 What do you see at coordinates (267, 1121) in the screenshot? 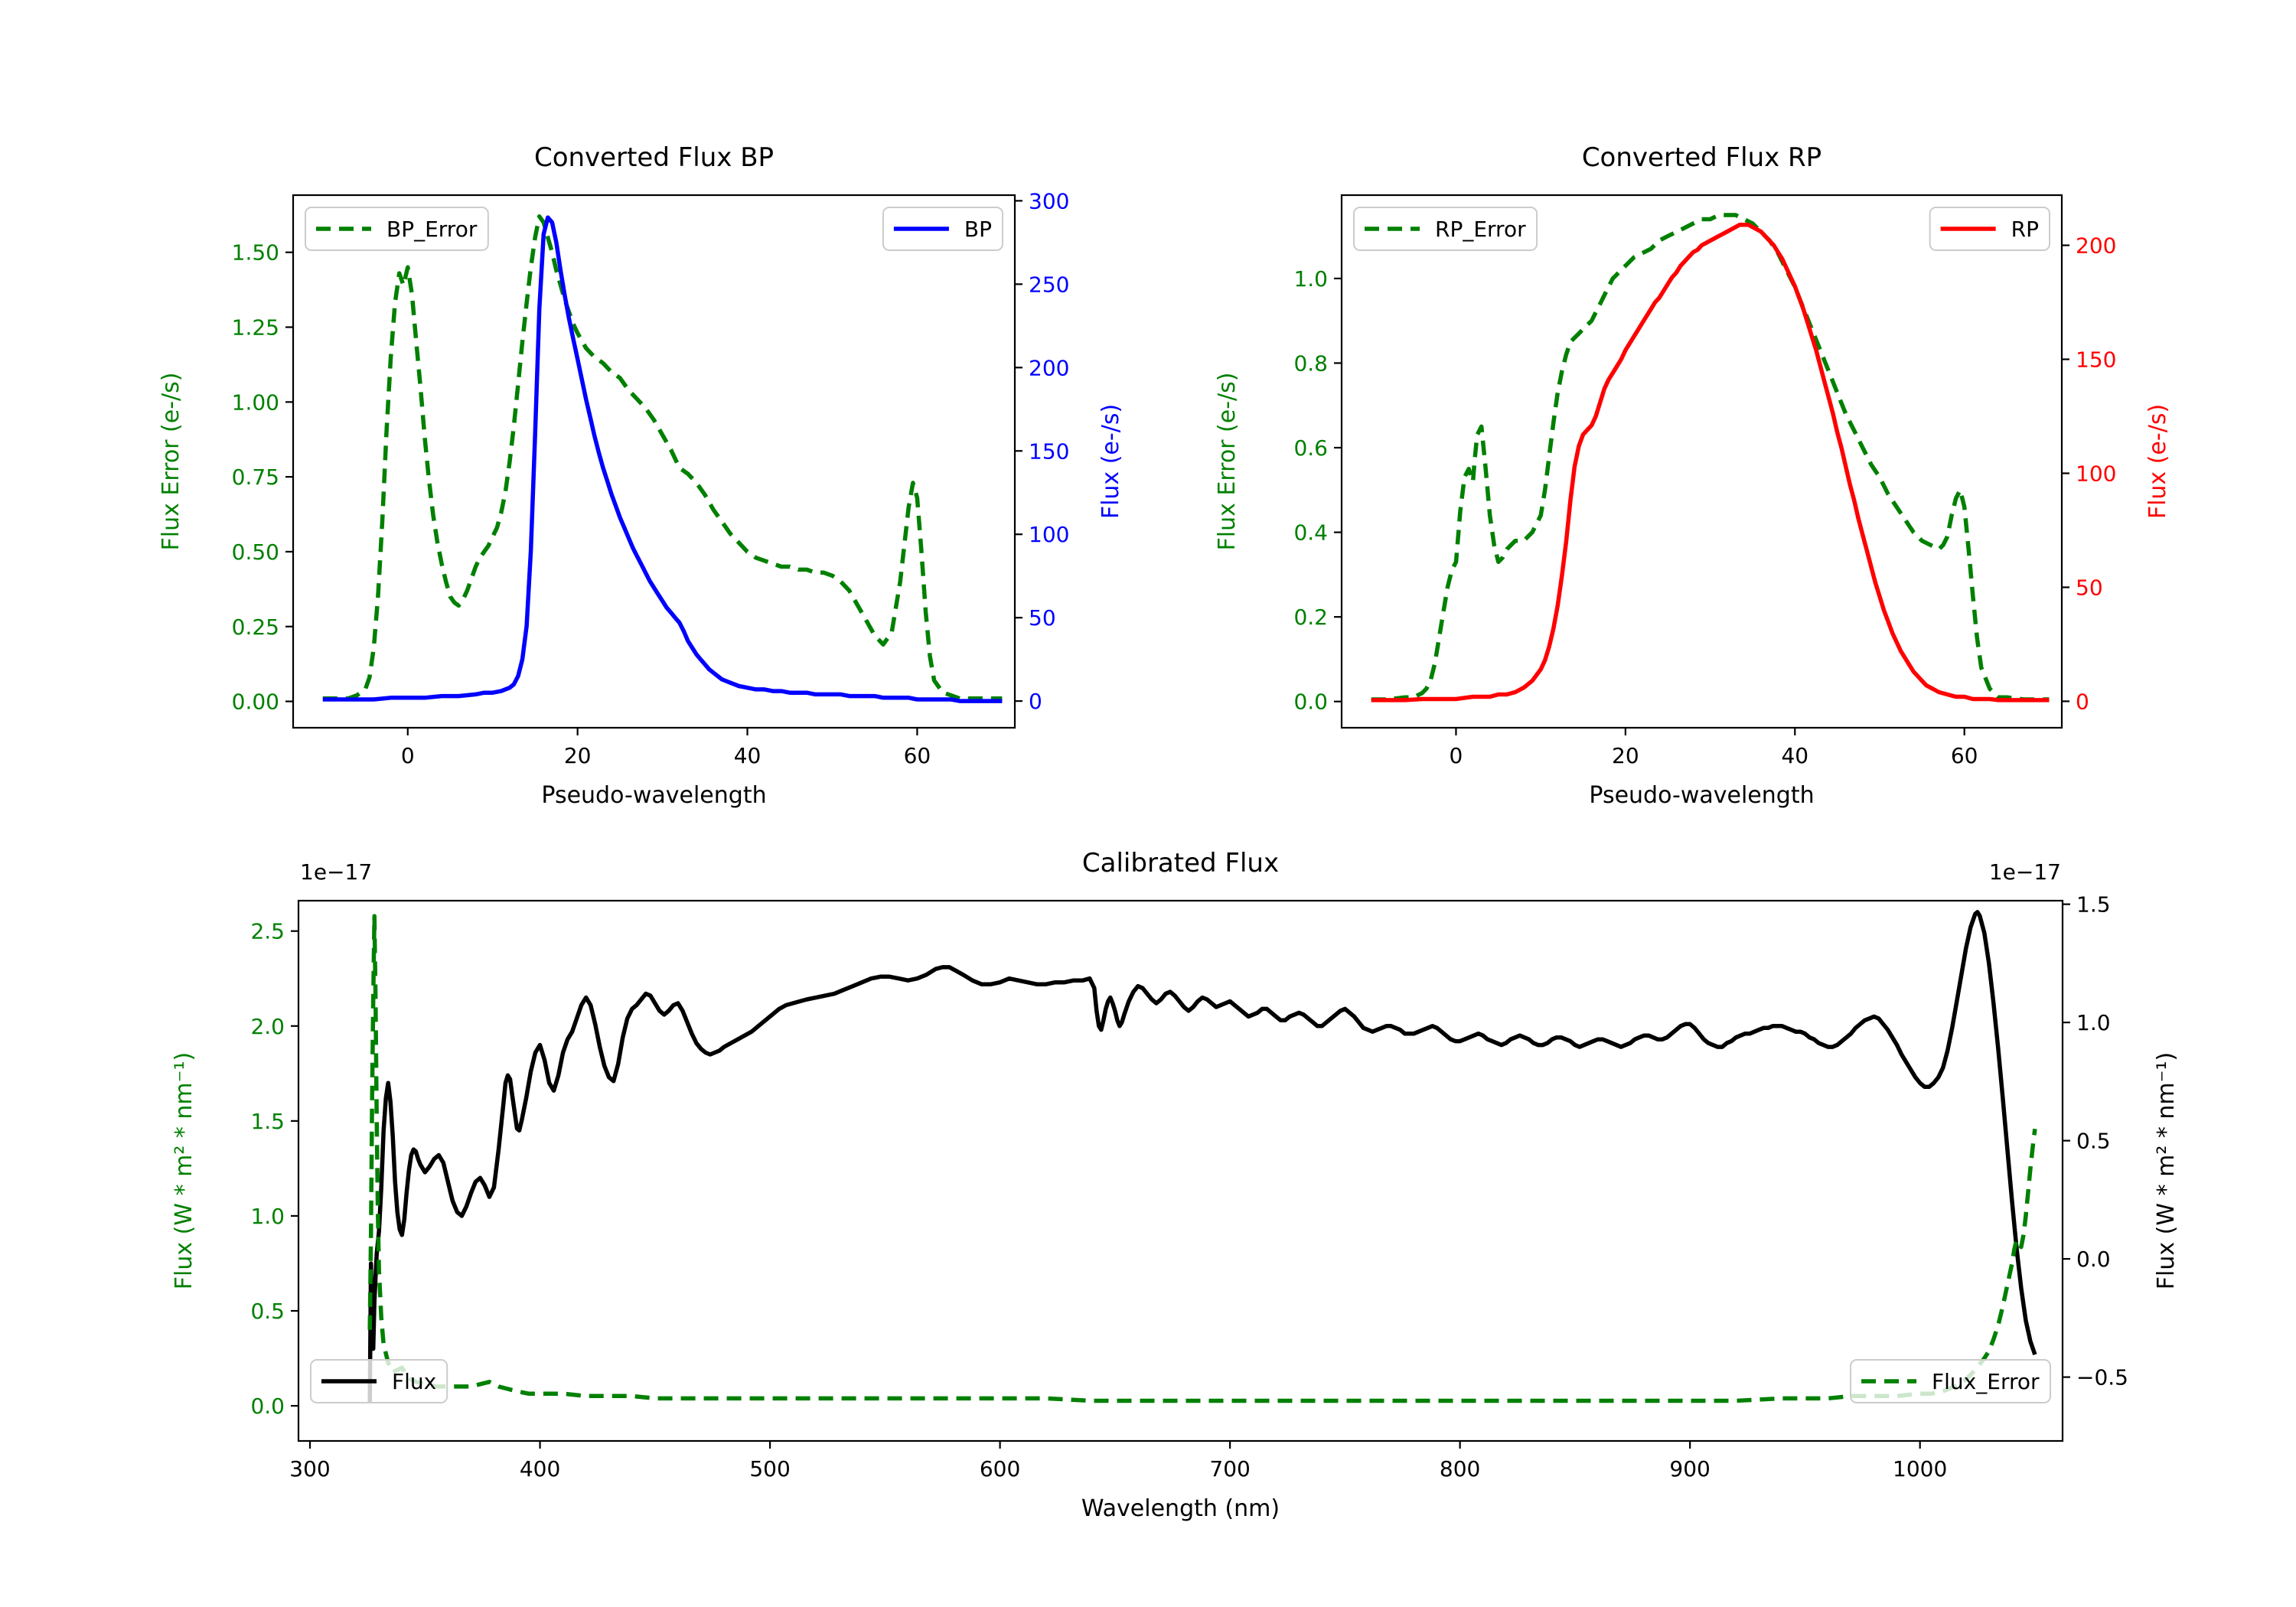
I see `left-tick-label: 1.5` at bounding box center [267, 1121].